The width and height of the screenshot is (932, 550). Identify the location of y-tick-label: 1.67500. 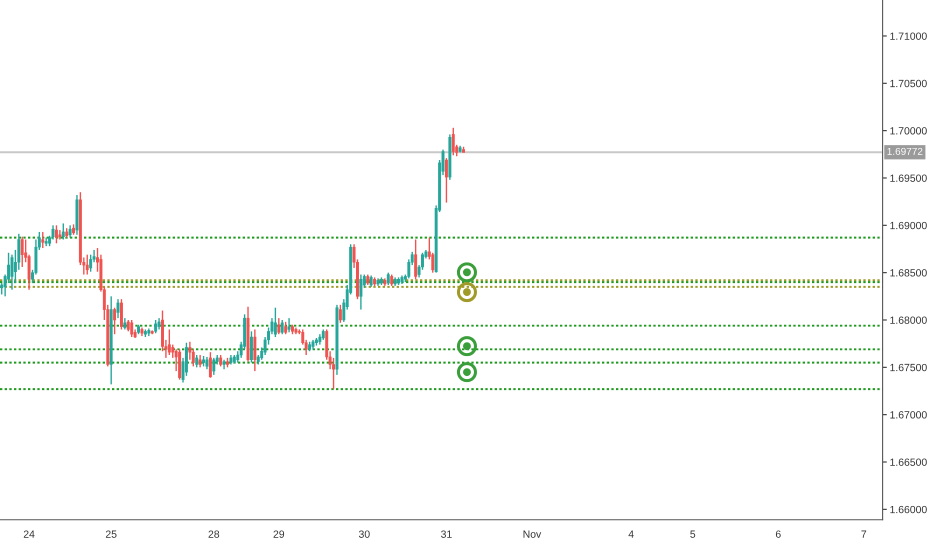
(908, 368).